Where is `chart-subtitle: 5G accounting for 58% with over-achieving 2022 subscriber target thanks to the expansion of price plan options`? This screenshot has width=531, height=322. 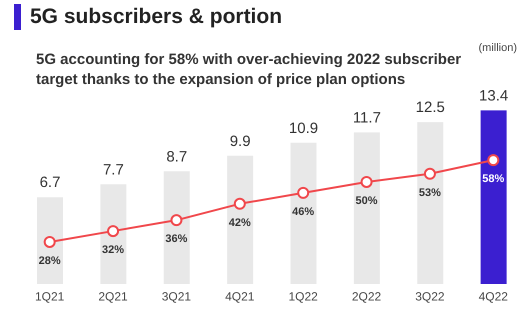
chart-subtitle: 5G accounting for 58% with over-achieving 2022 subscriber target thanks to the expansion of price plan options is located at coordinates (249, 70).